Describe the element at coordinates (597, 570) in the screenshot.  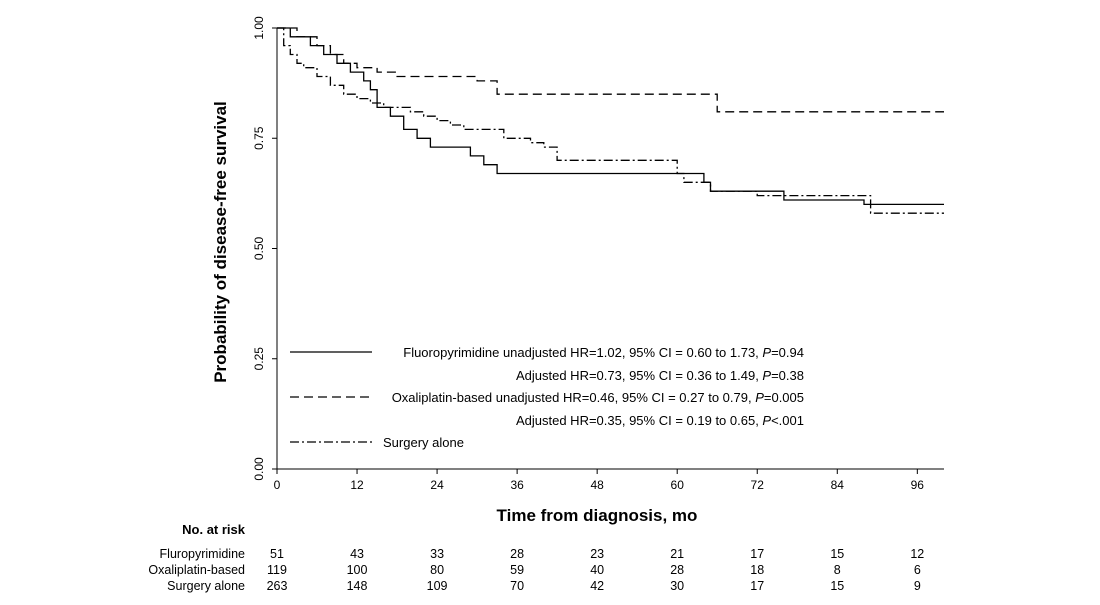
I see `risk-value: 40` at that location.